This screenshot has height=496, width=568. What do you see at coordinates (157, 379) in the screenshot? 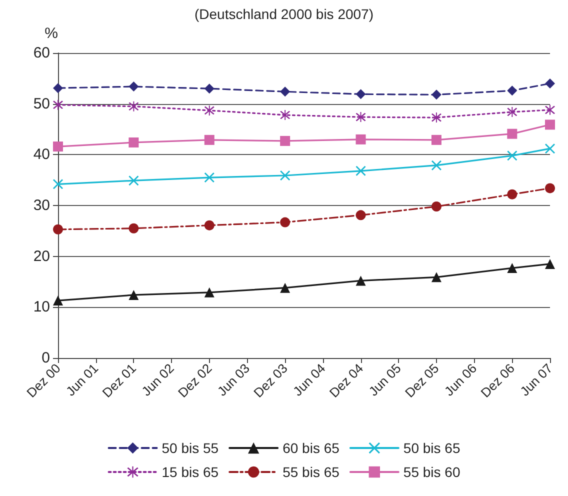
I see `x-tick-label: Jun 02` at bounding box center [157, 379].